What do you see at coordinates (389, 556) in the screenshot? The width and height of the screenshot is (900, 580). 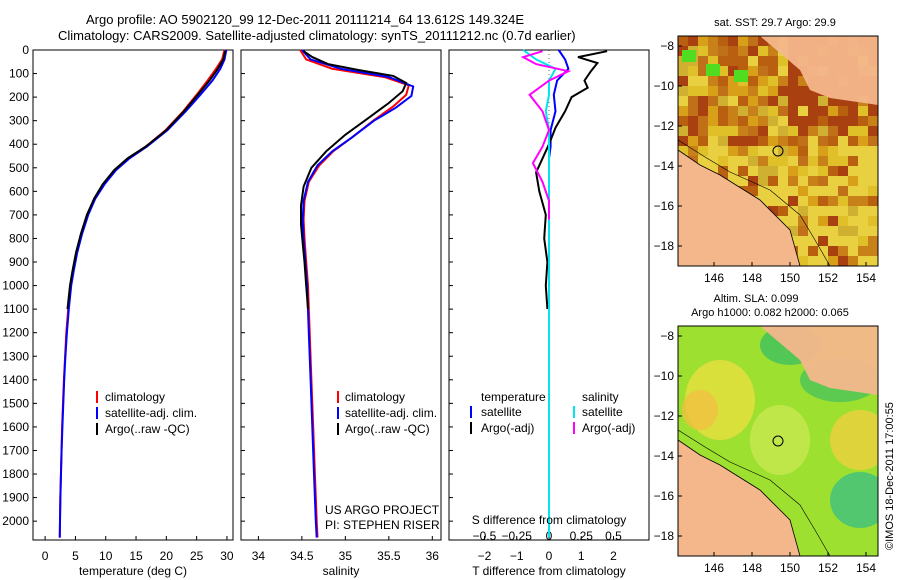 I see `x-tick-label: 35.5` at bounding box center [389, 556].